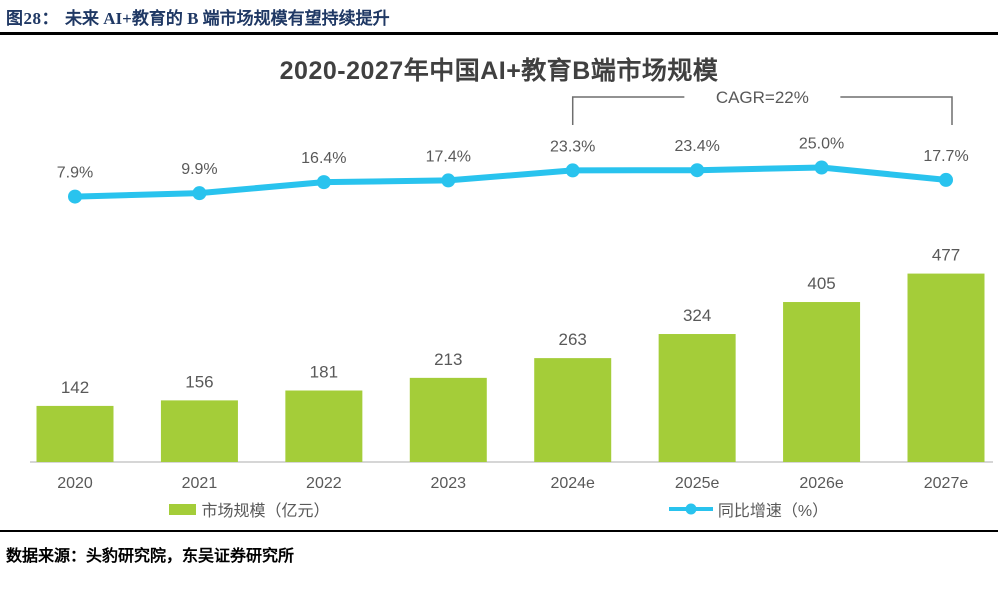  I want to click on growth-value-label: 9.9%, so click(199, 169).